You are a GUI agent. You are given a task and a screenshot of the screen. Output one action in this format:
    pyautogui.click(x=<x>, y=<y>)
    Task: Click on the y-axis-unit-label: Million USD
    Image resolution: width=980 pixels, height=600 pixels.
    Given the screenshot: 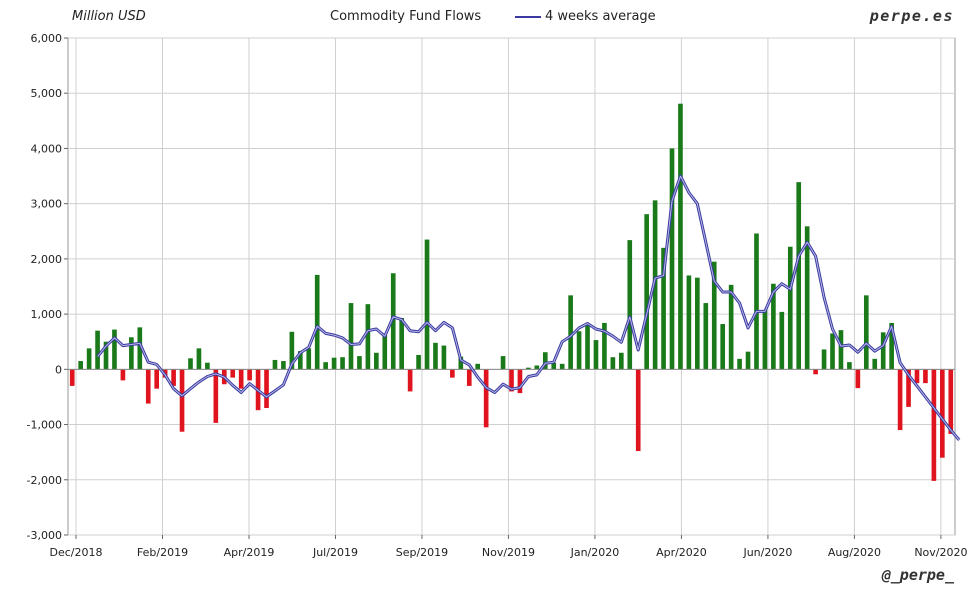 What is the action you would take?
    pyautogui.click(x=109, y=16)
    